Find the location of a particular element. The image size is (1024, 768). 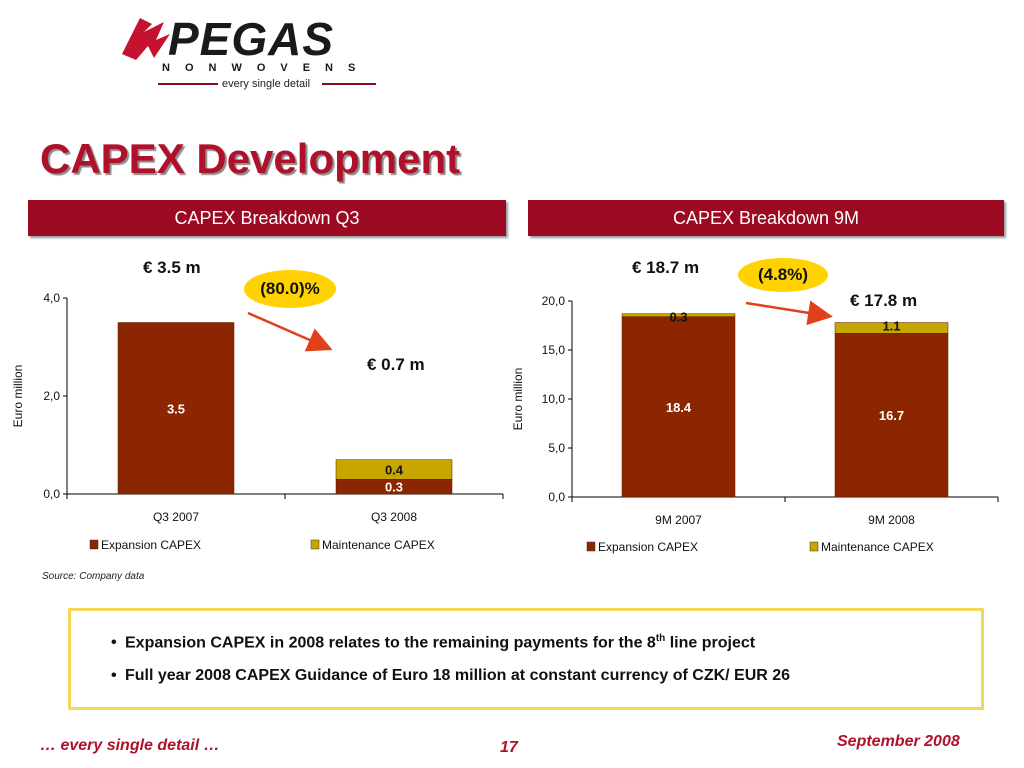

x-tick-label: Q3 2008 is located at coordinates (394, 517).